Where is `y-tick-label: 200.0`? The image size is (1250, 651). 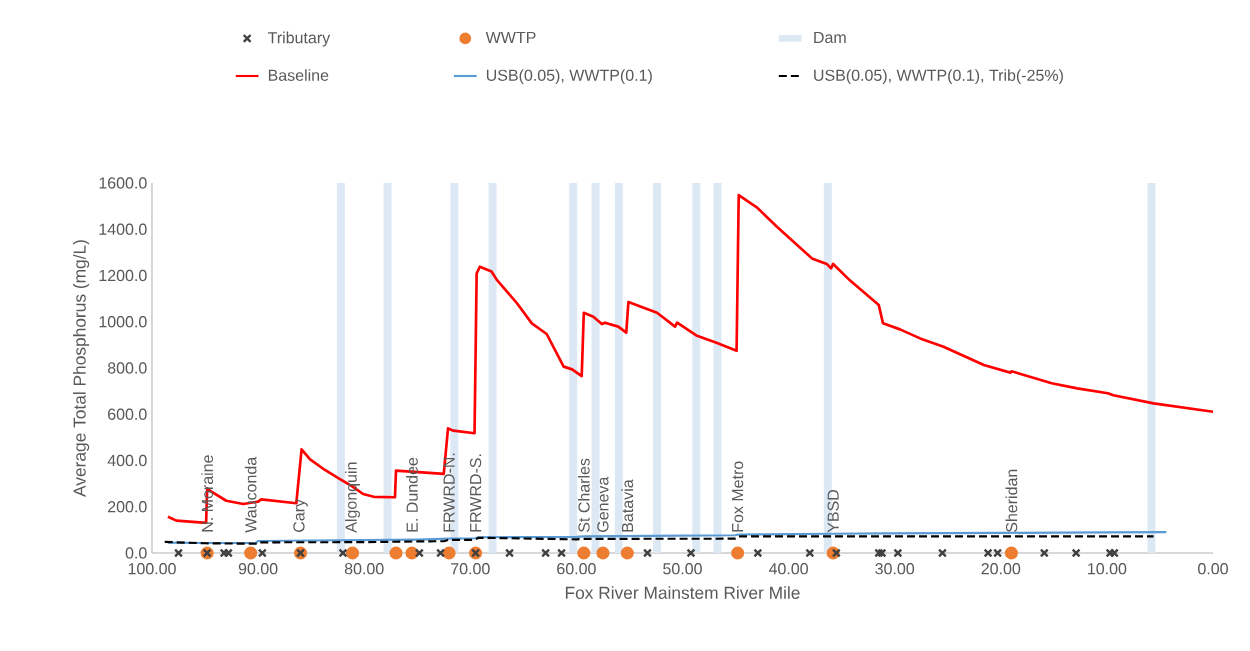 y-tick-label: 200.0 is located at coordinates (127, 507).